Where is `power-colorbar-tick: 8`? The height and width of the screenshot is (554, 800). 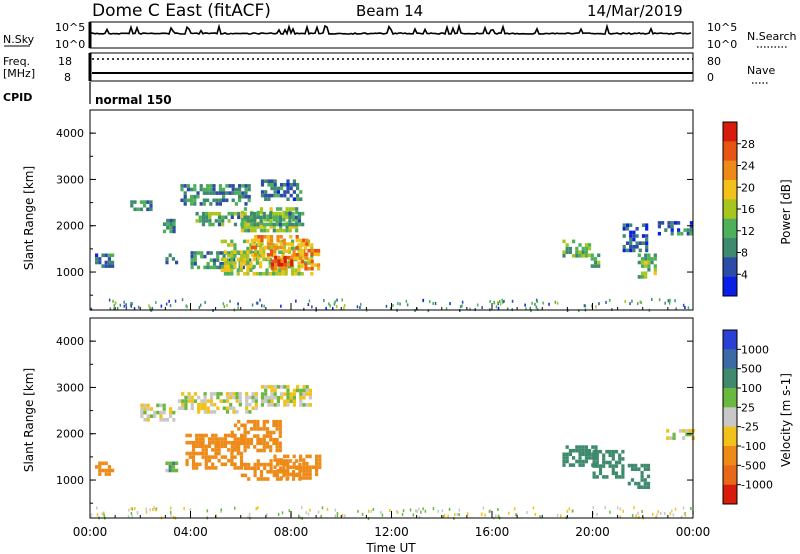
power-colorbar-tick: 8 is located at coordinates (744, 253).